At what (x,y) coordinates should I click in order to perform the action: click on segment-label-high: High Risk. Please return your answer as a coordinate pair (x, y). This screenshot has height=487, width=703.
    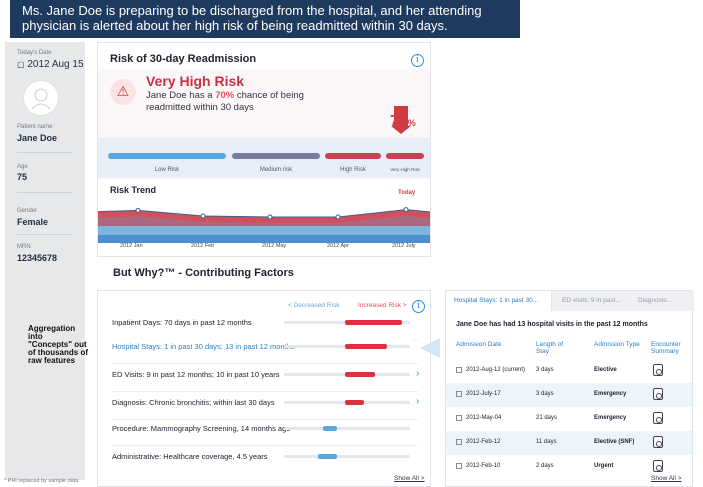
    Looking at the image, I should click on (353, 170).